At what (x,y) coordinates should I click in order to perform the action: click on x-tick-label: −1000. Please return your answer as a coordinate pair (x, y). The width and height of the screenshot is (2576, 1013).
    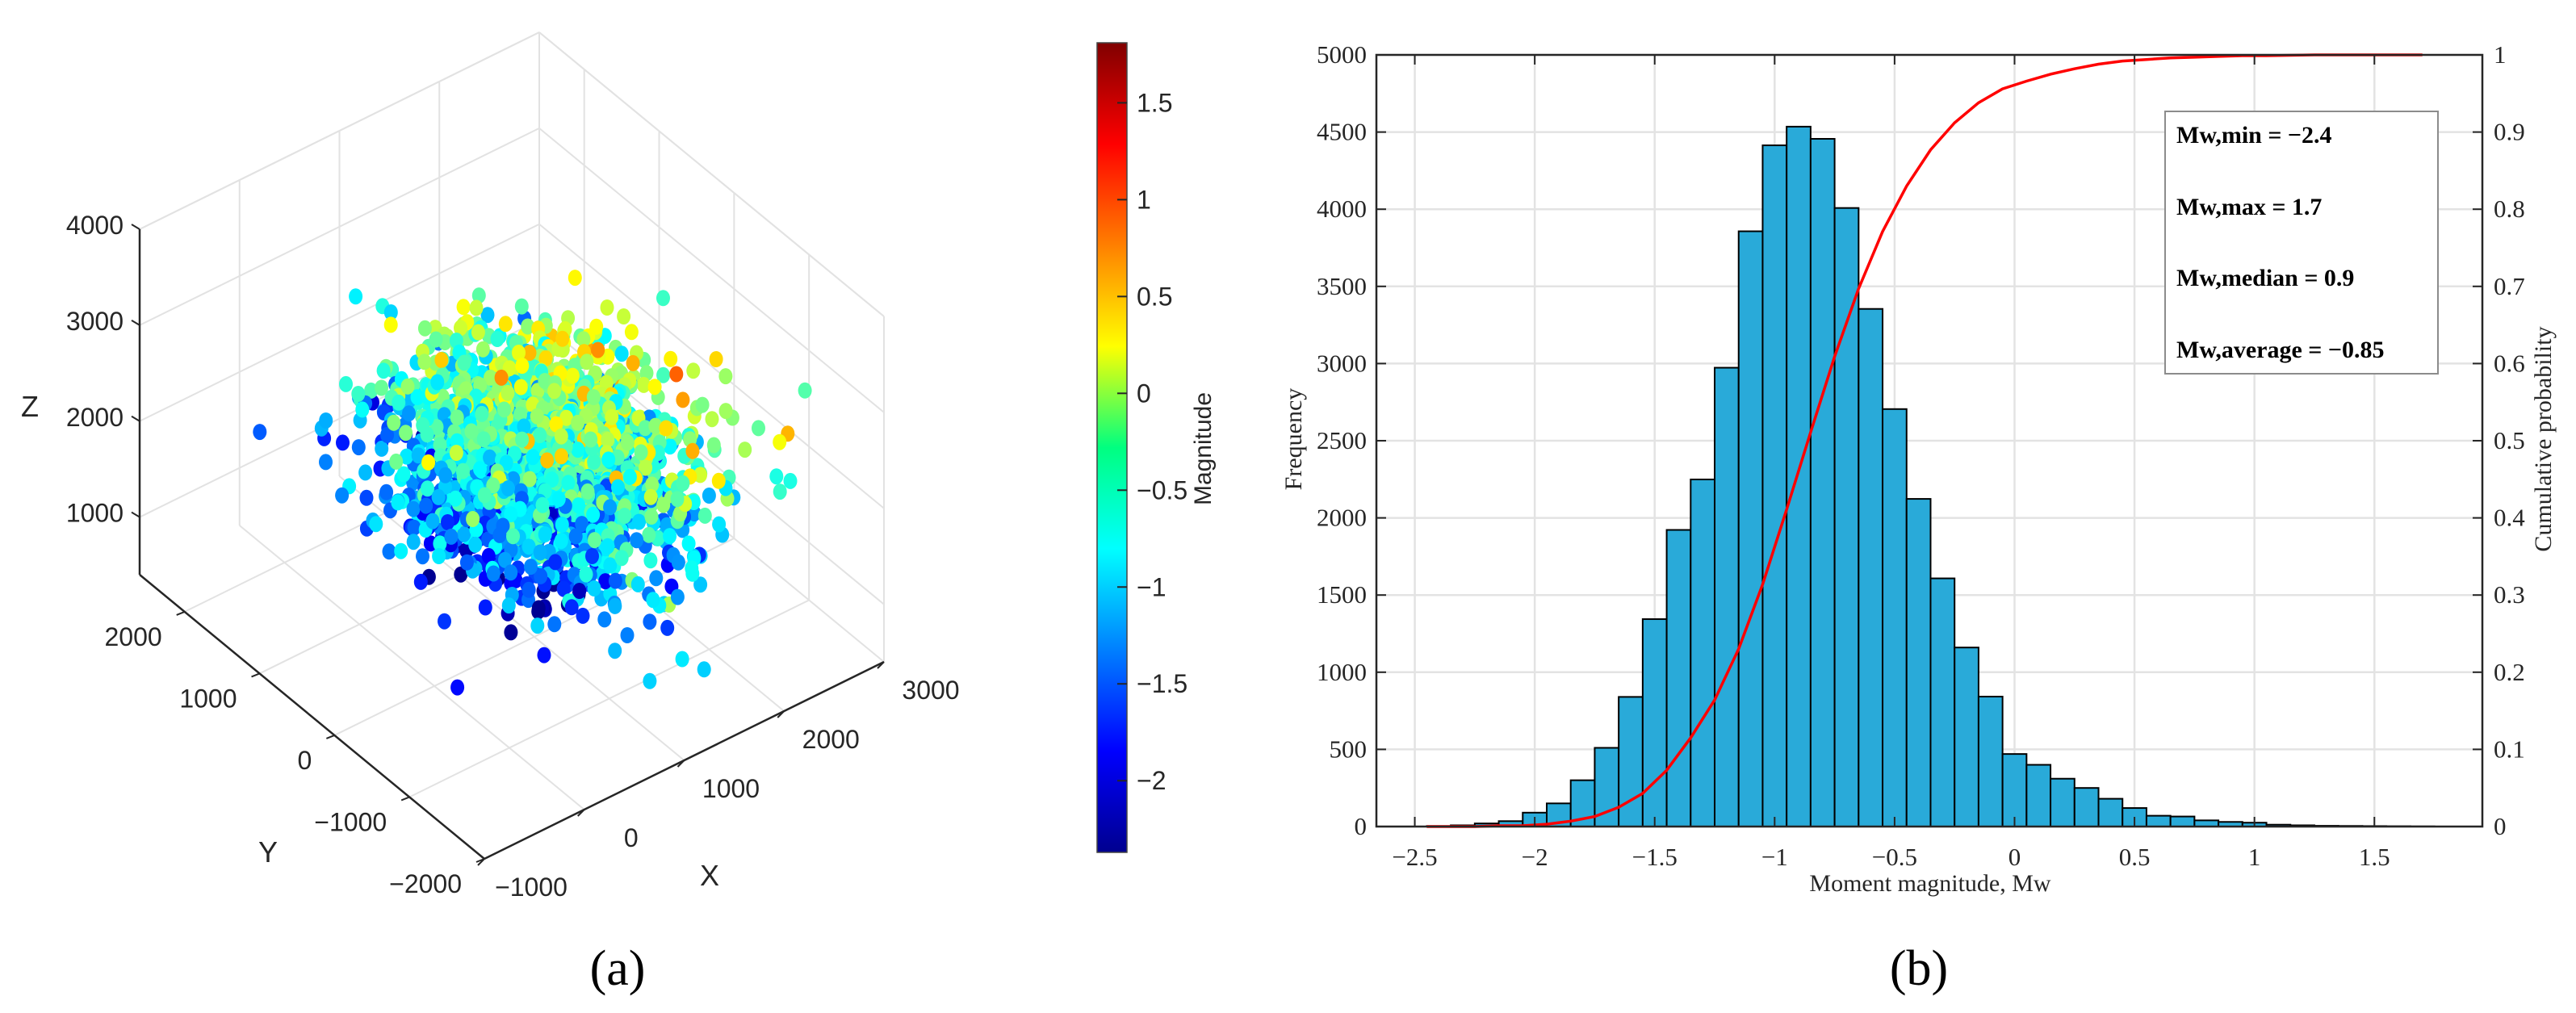
    Looking at the image, I should click on (531, 888).